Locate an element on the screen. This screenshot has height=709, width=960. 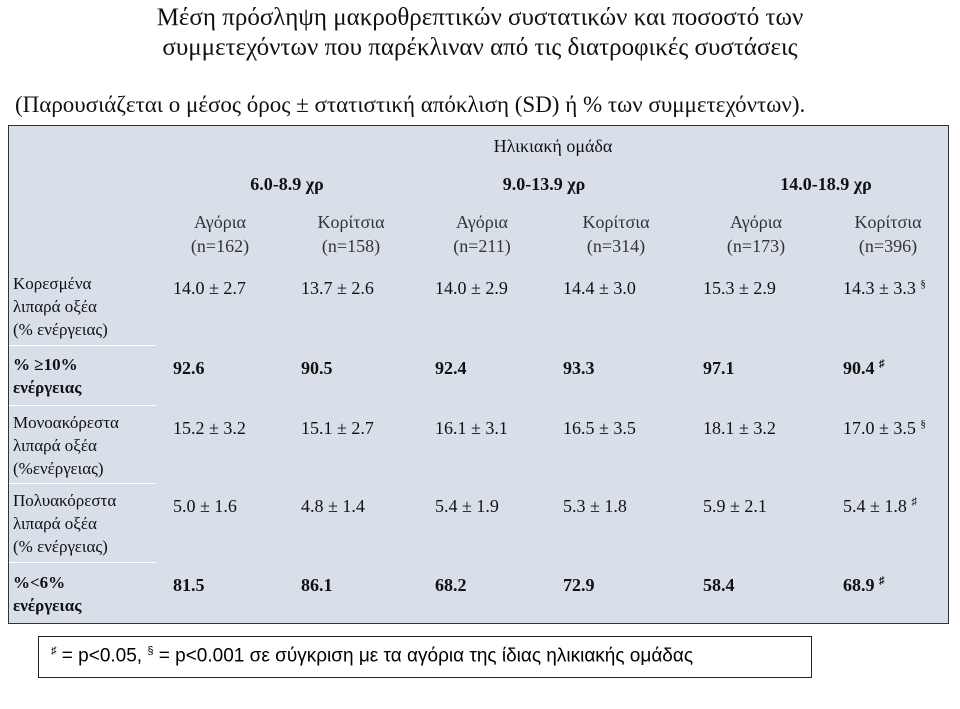
cell: 5.4 ± 1.9 is located at coordinates (467, 506).